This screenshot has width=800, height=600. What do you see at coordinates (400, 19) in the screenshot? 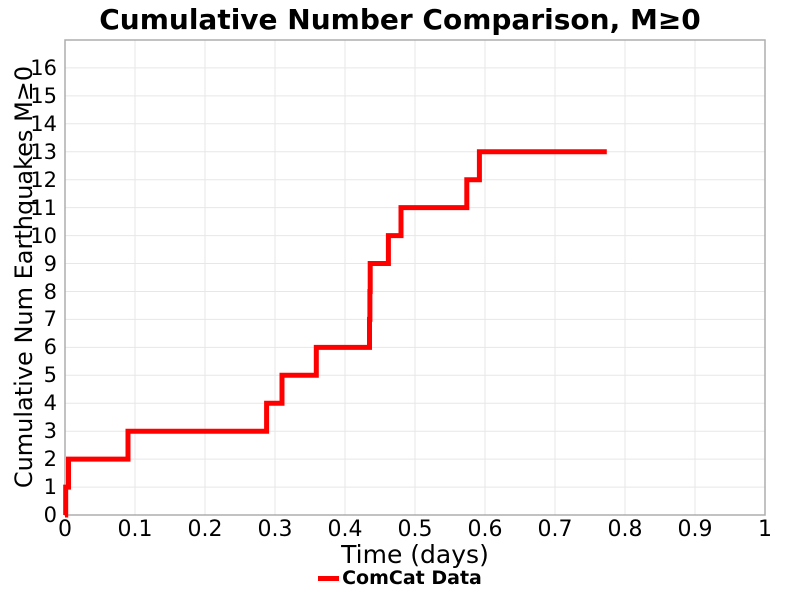
I see `chart-title: Cumulative Number Comparison, M≥0` at bounding box center [400, 19].